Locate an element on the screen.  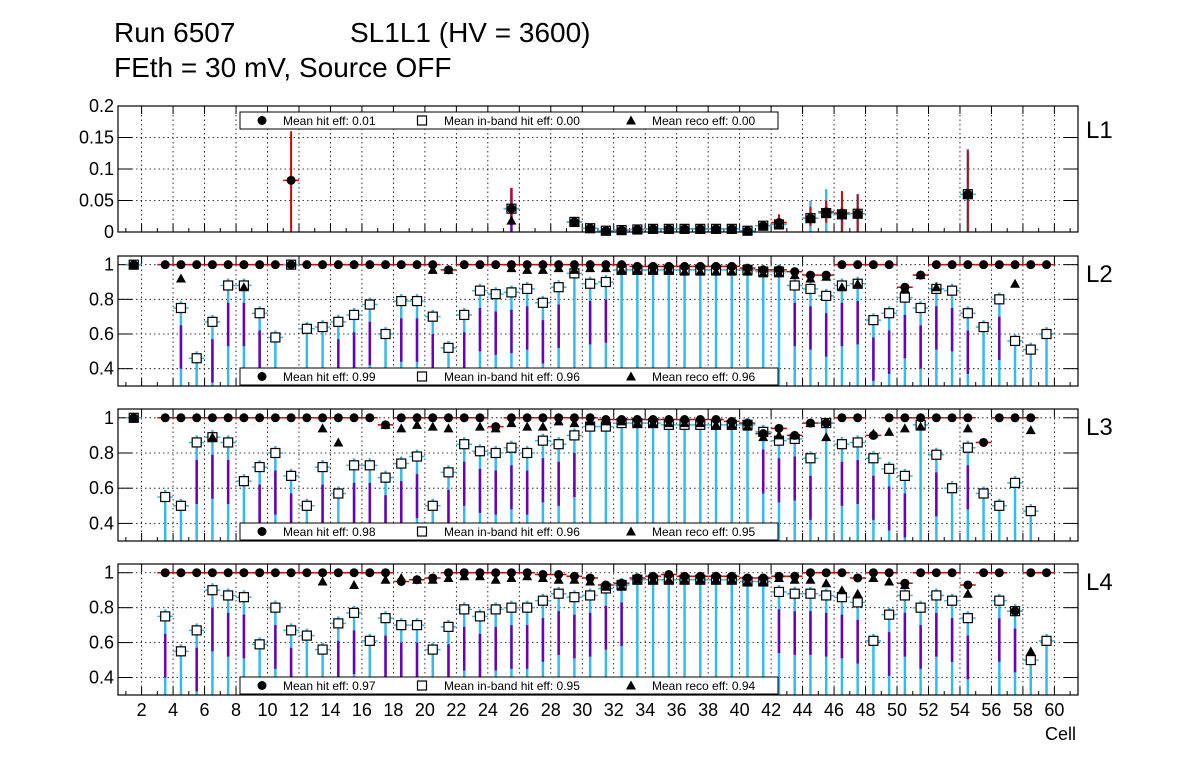
y-tick-label: 0.4 is located at coordinates (101, 678).